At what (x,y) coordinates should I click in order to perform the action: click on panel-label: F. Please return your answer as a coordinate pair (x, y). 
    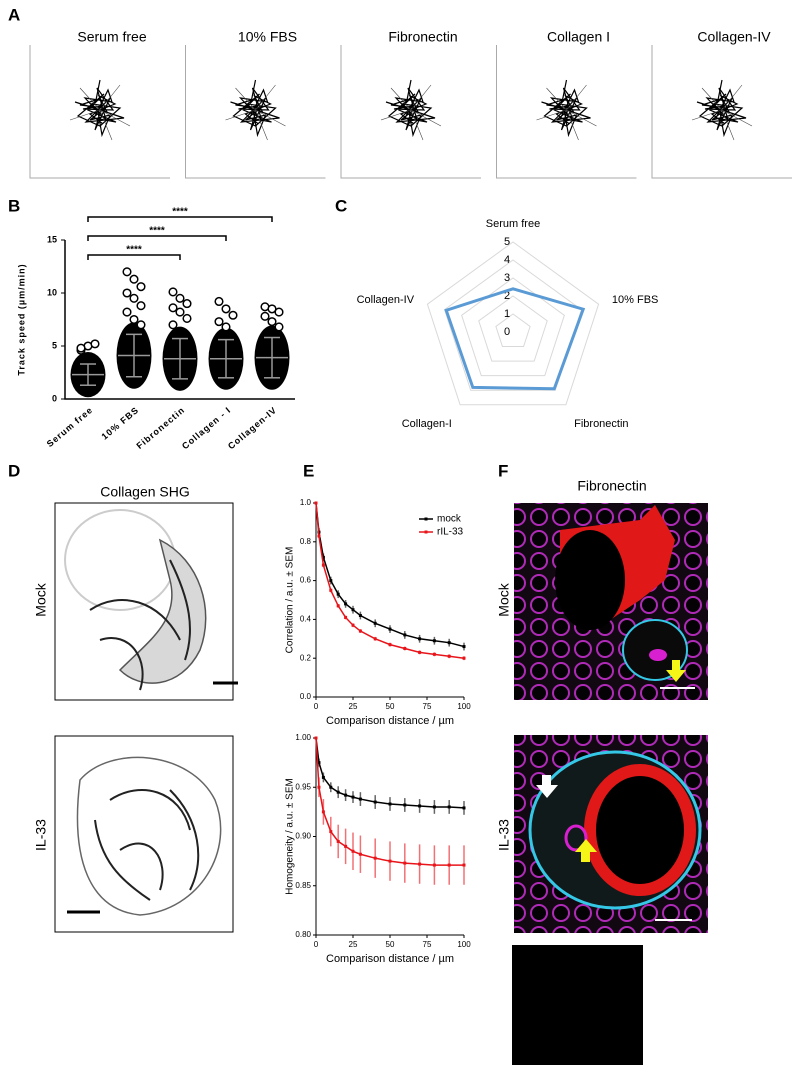
    Looking at the image, I should click on (503, 470).